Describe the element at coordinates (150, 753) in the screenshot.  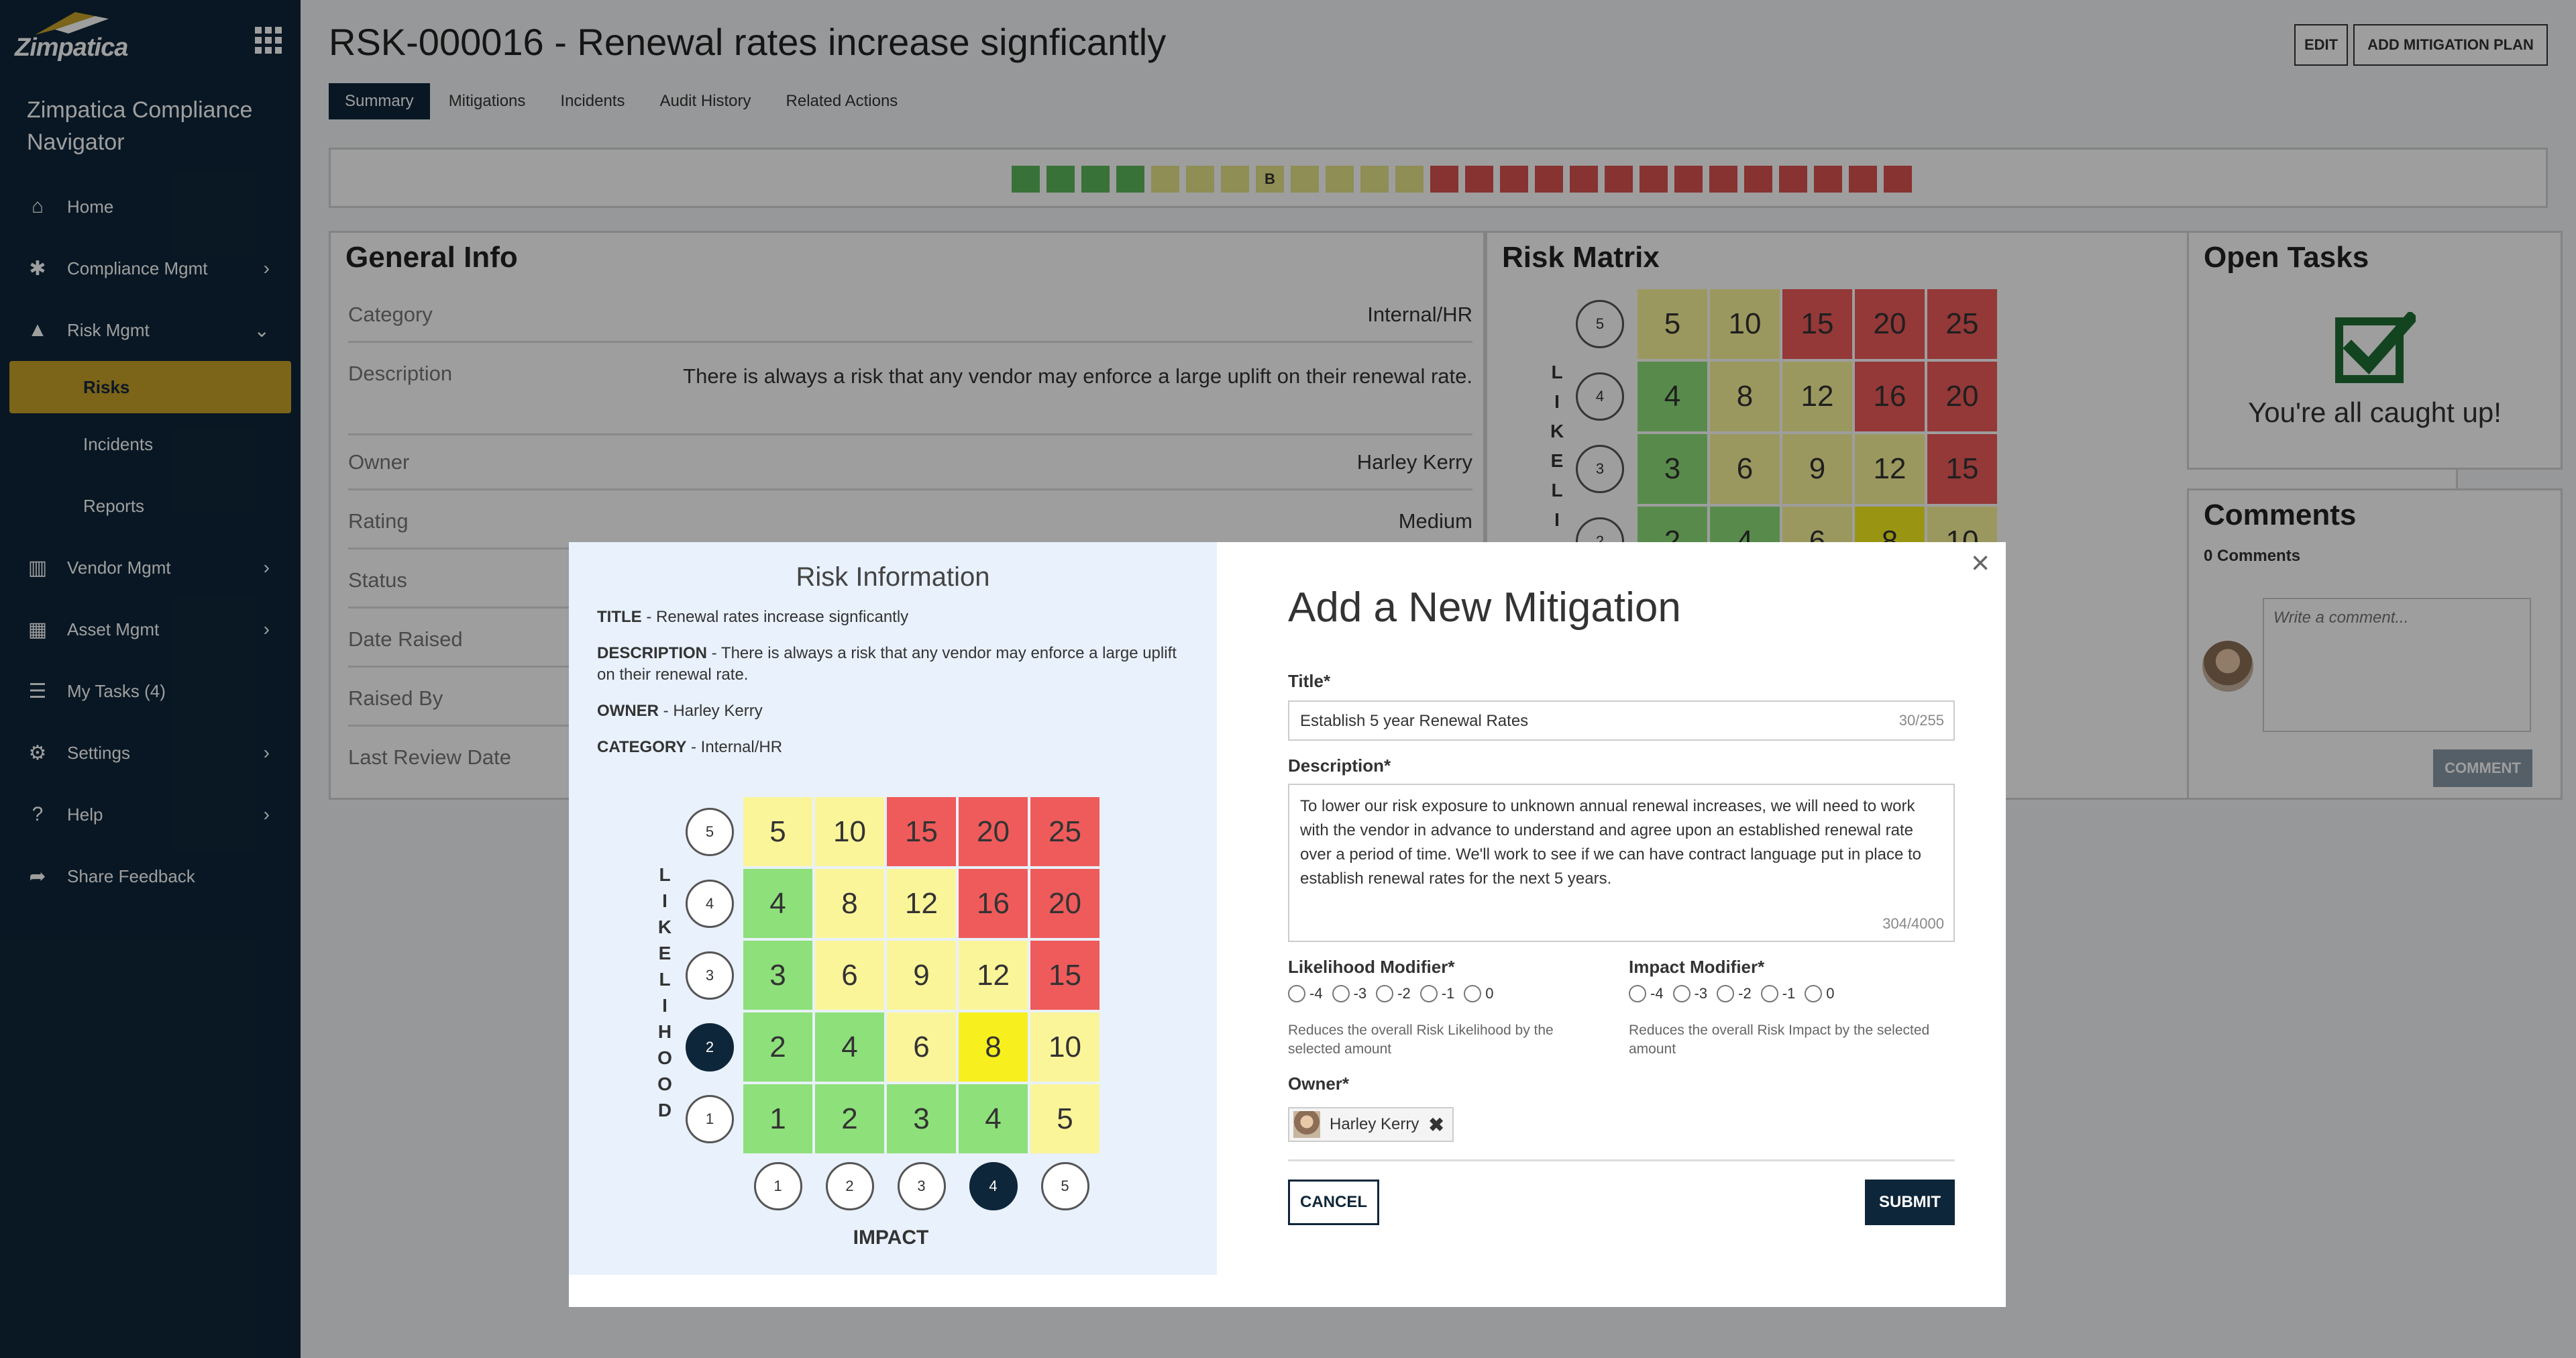
I see `sidebar-item-settings: ⚙ Settings ›` at that location.